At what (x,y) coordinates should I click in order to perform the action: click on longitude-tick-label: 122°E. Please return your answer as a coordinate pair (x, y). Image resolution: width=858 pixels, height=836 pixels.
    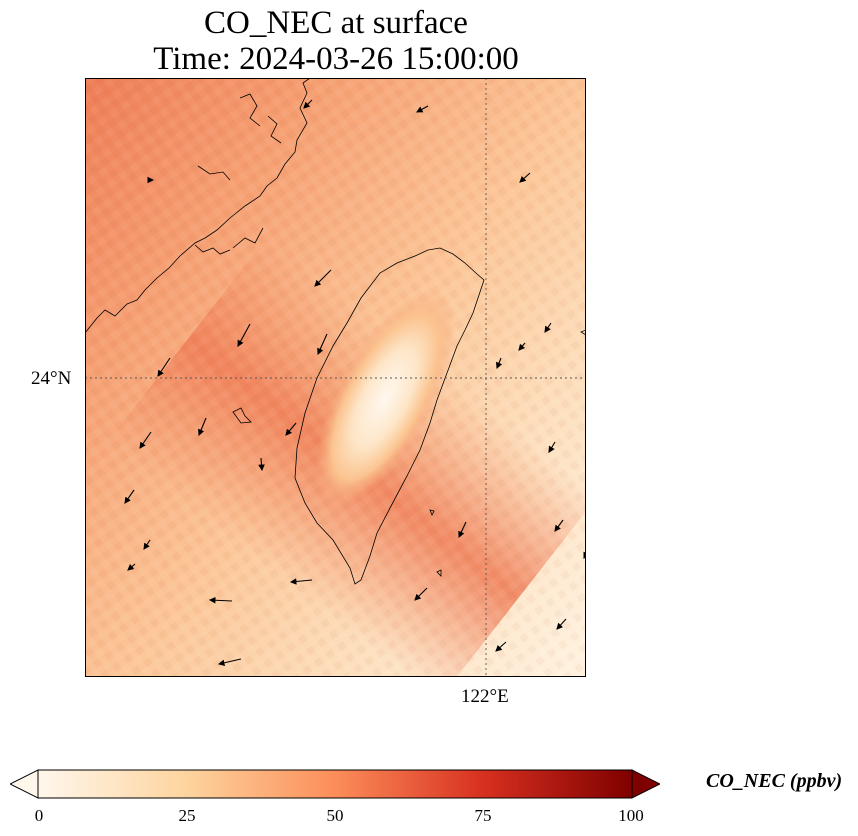
    Looking at the image, I should click on (485, 696).